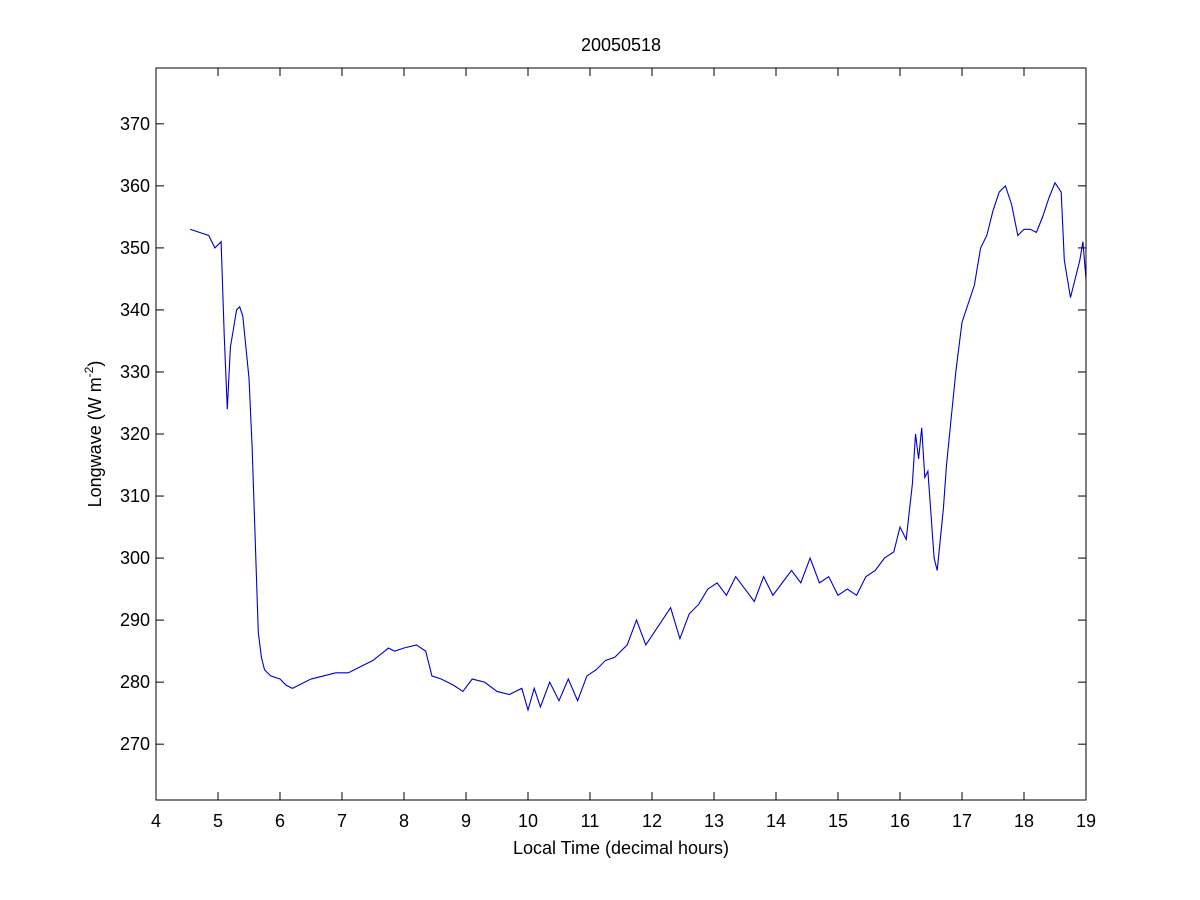 The height and width of the screenshot is (900, 1200). I want to click on y-tick-labels: 270 280 290 300 310 320 330 340 350 360 370, so click(135, 434).